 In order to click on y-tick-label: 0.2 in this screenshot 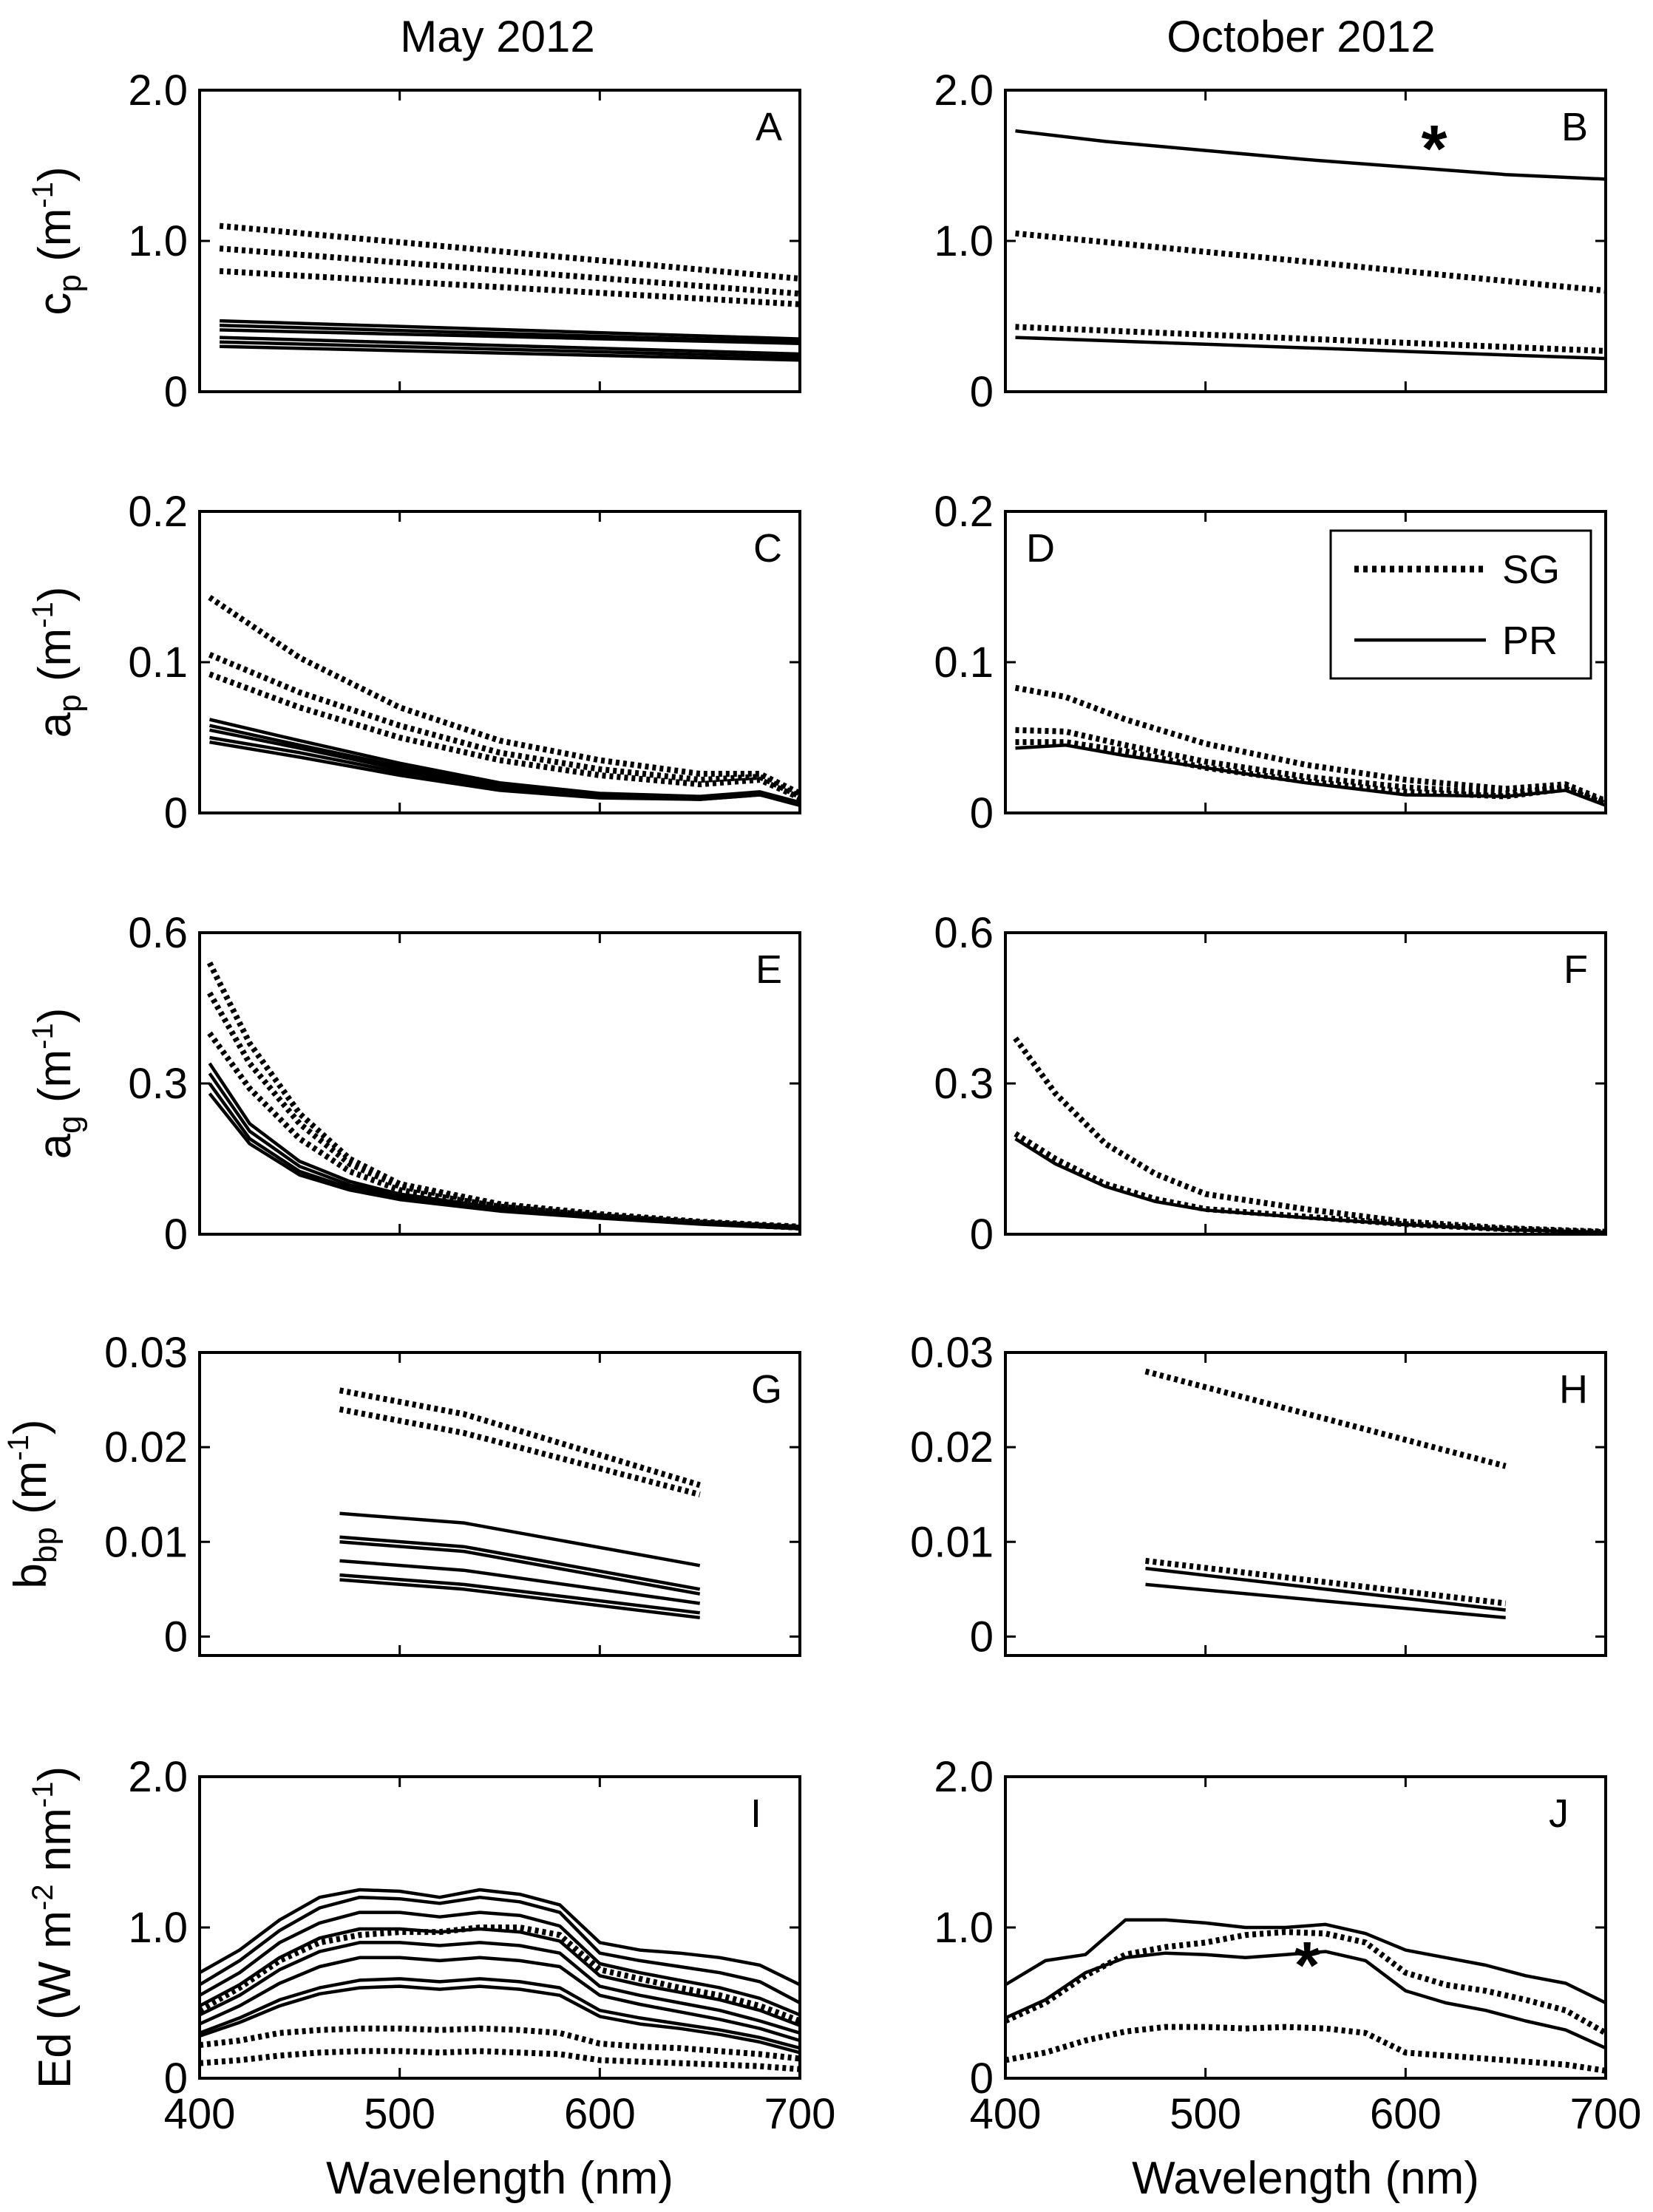, I will do `click(158, 512)`.